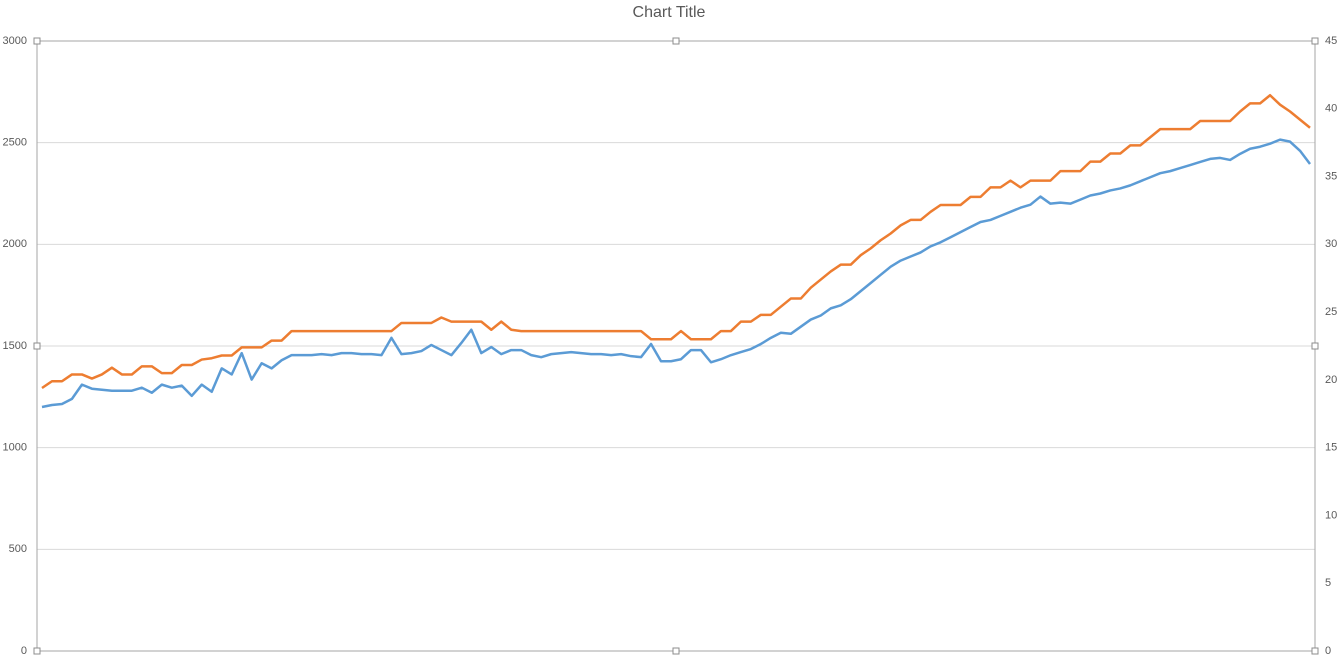 The image size is (1339, 658). Describe the element at coordinates (15, 143) in the screenshot. I see `y-tick-label: 2500` at that location.